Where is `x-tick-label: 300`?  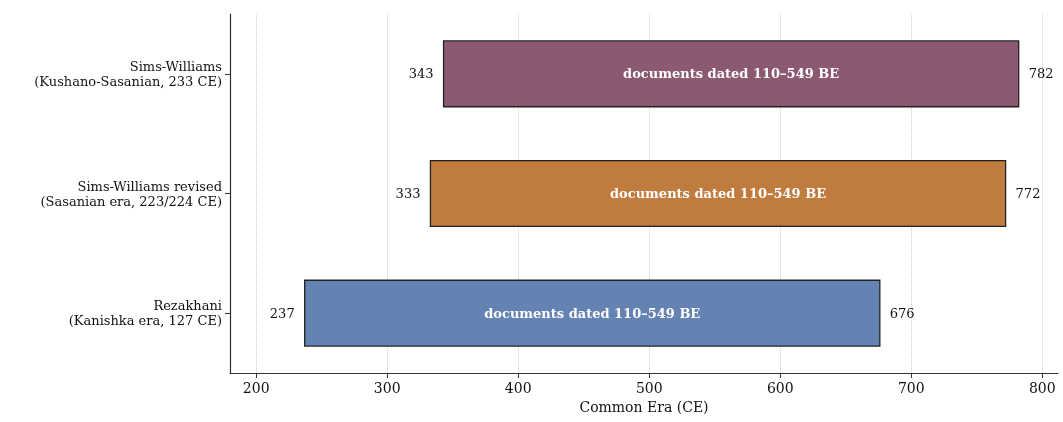
x-tick-label: 300 is located at coordinates (387, 388).